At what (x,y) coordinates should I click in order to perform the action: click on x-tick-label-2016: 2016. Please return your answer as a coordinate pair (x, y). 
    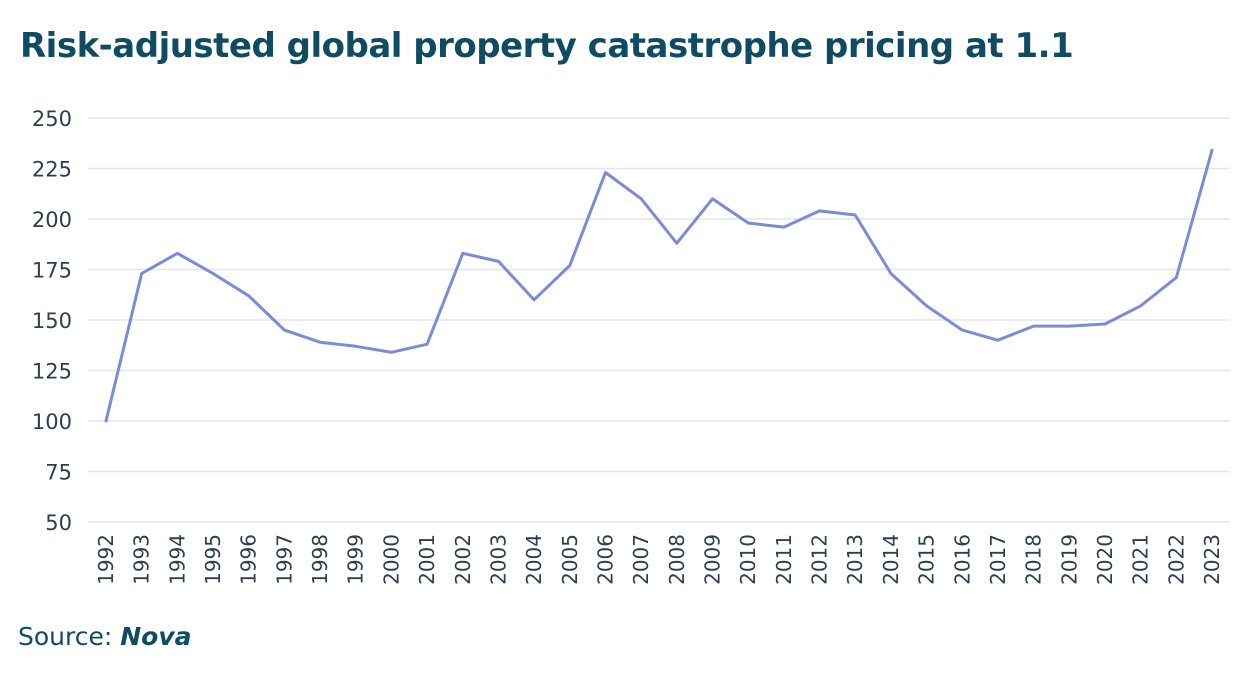
    Looking at the image, I should click on (962, 559).